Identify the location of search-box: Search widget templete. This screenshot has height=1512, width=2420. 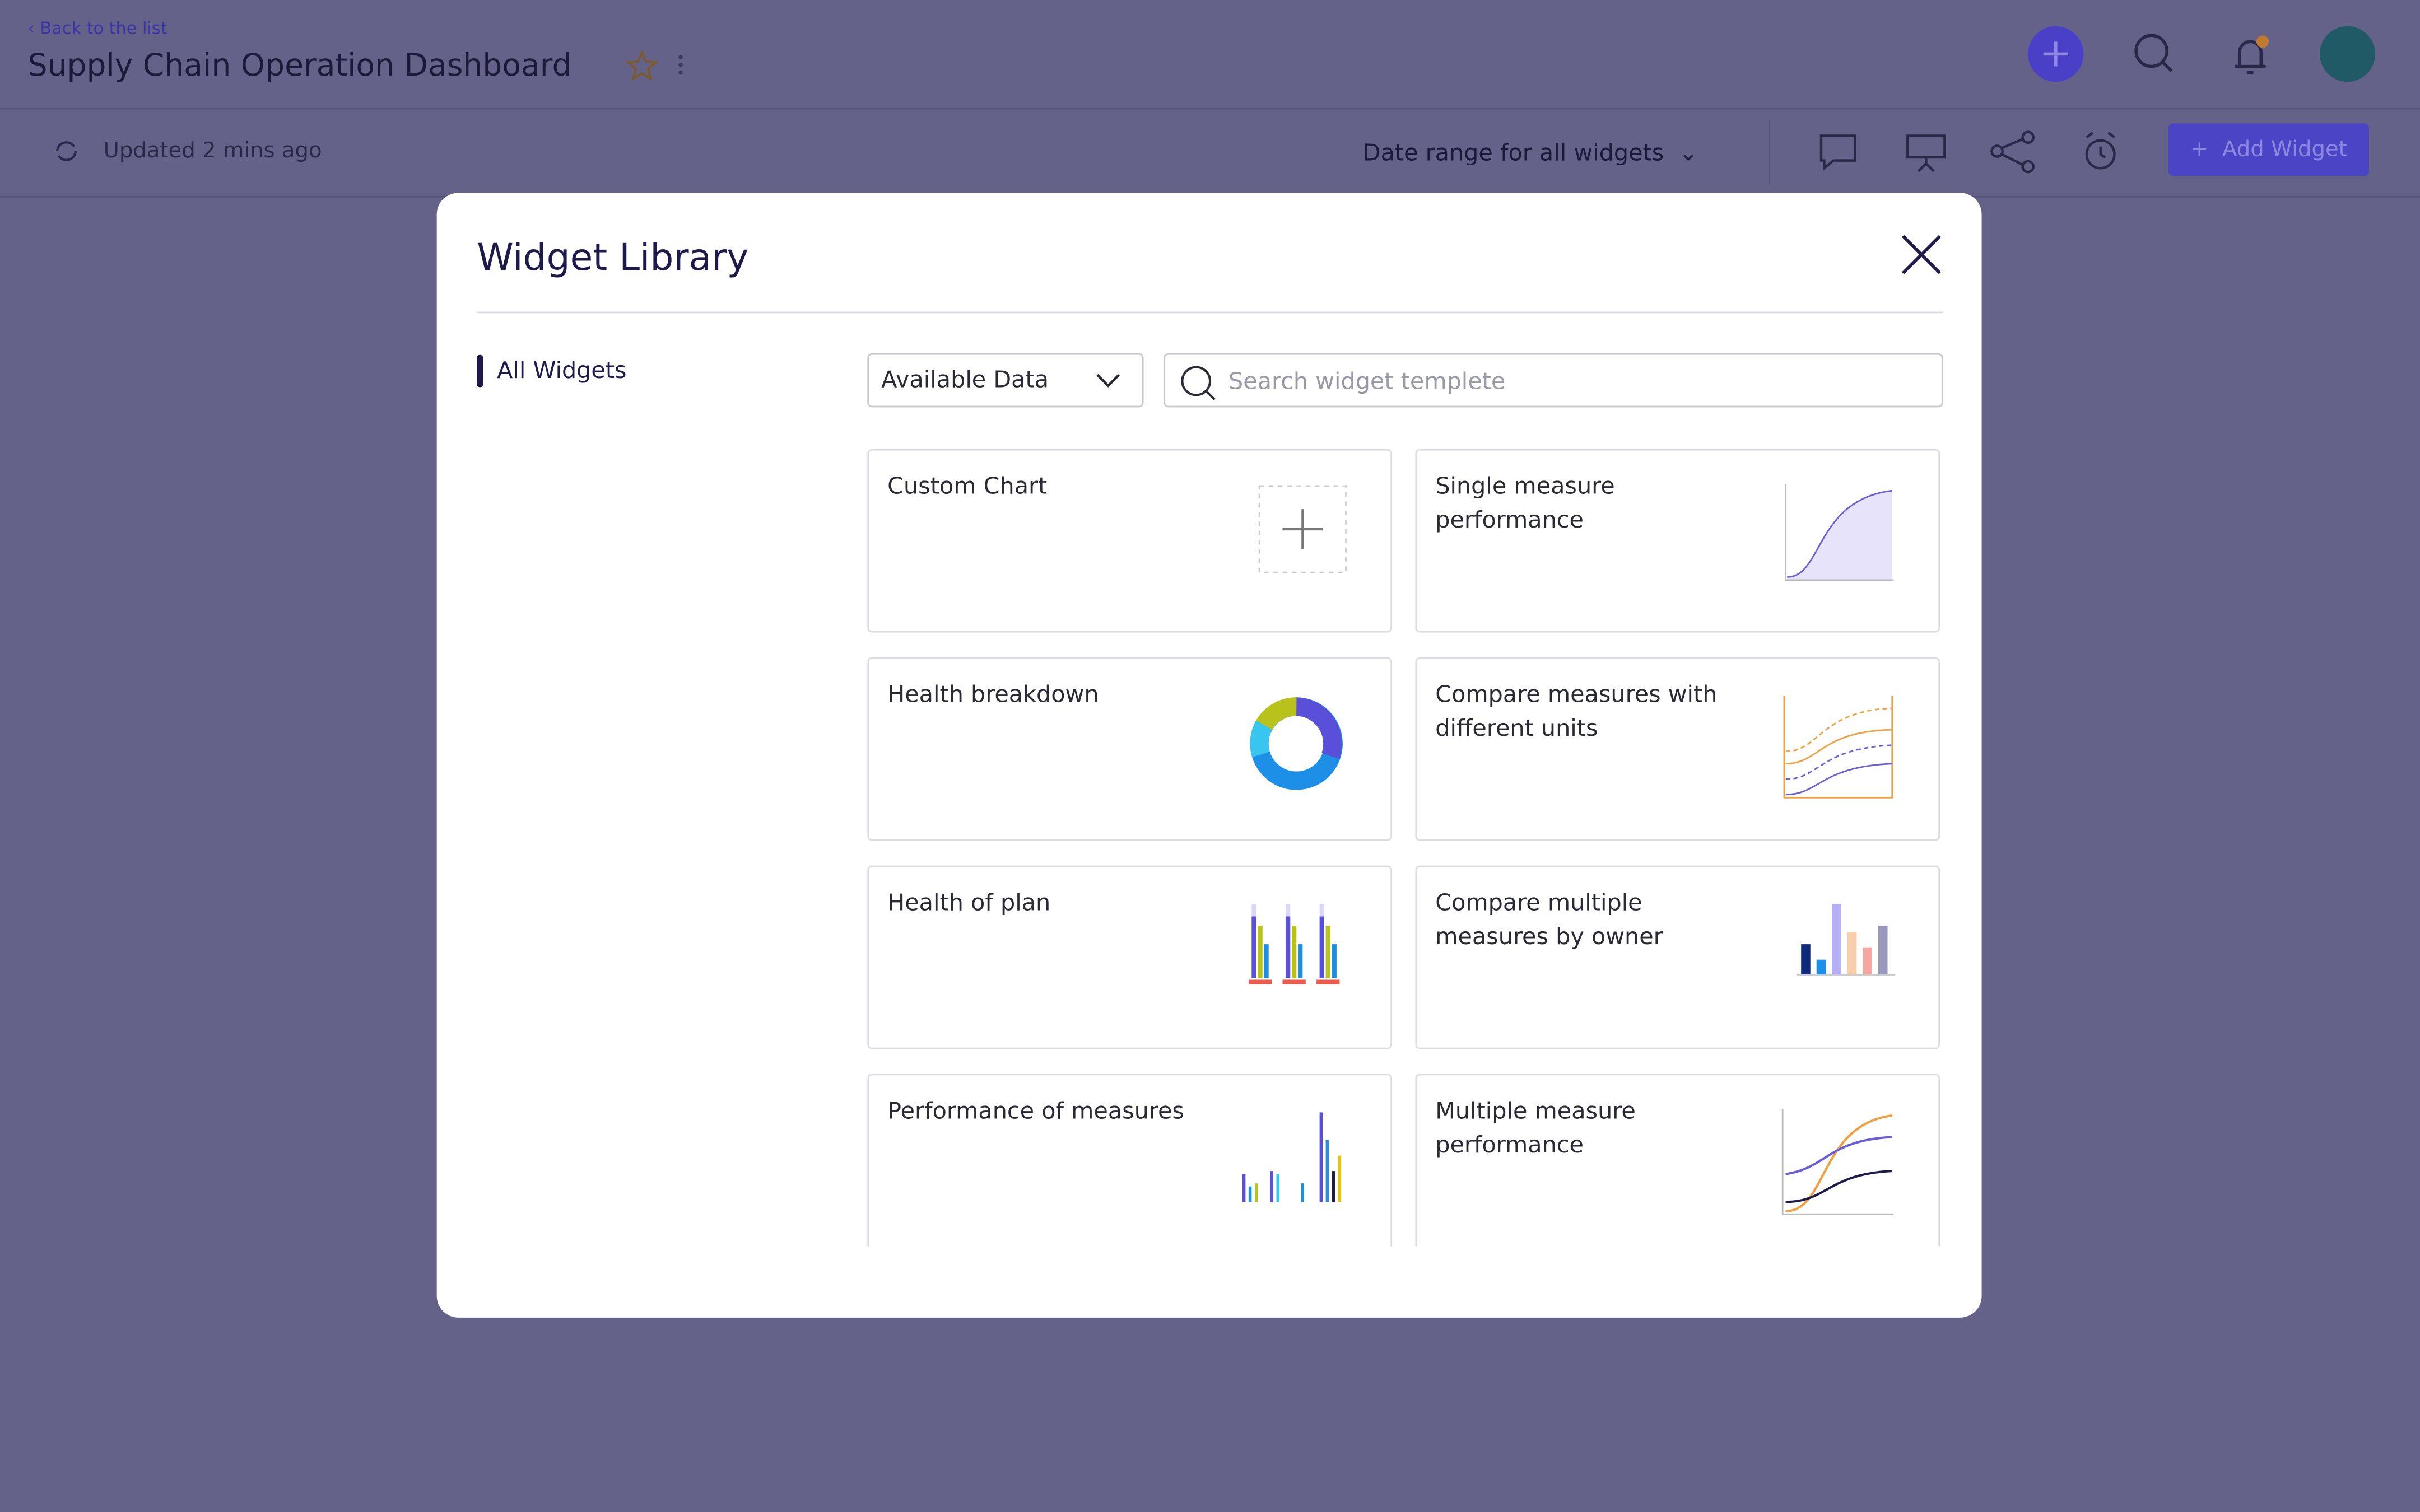
(1554, 381).